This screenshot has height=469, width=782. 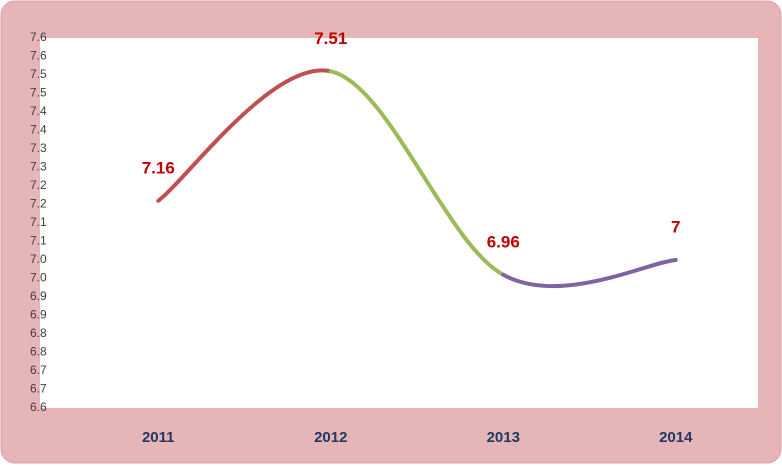 I want to click on data-label: 7.51, so click(x=330, y=38).